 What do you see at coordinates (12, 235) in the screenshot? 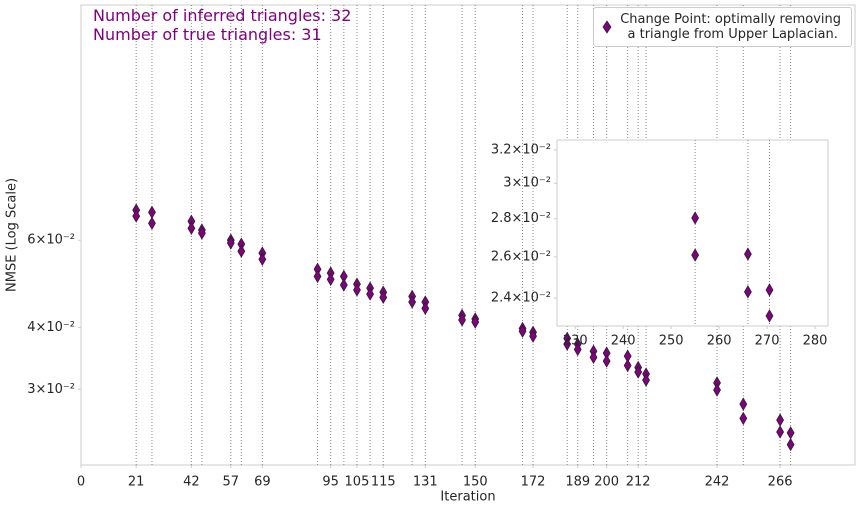
I see `y-axis-label: NMSE (Log Scale)` at bounding box center [12, 235].